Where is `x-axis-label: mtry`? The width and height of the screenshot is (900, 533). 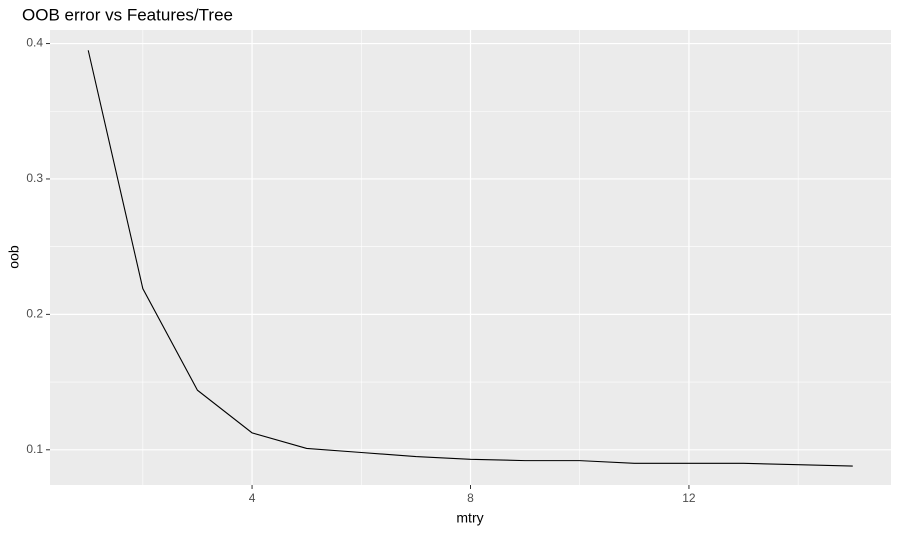 x-axis-label: mtry is located at coordinates (469, 518).